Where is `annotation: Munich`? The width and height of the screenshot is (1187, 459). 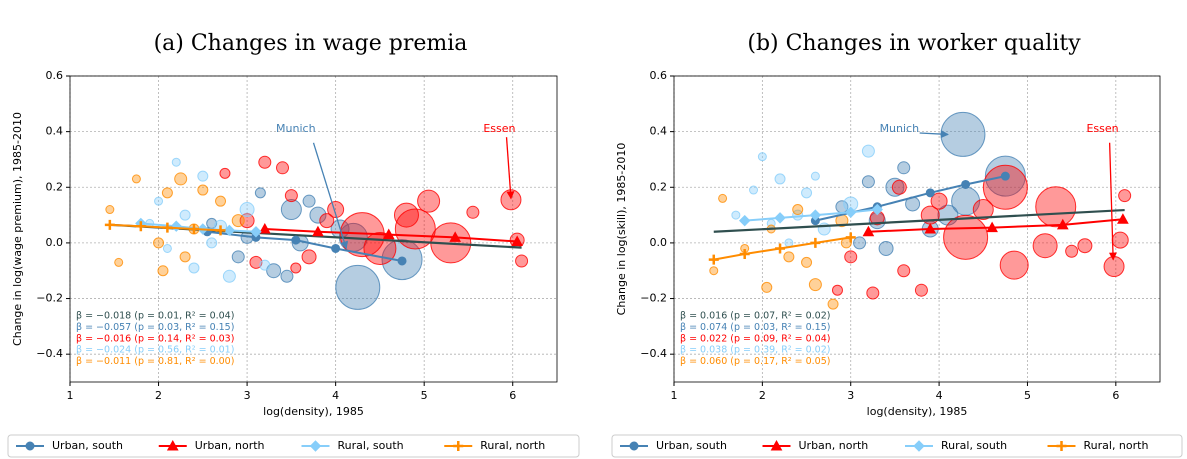
annotation: Munich is located at coordinates (900, 128).